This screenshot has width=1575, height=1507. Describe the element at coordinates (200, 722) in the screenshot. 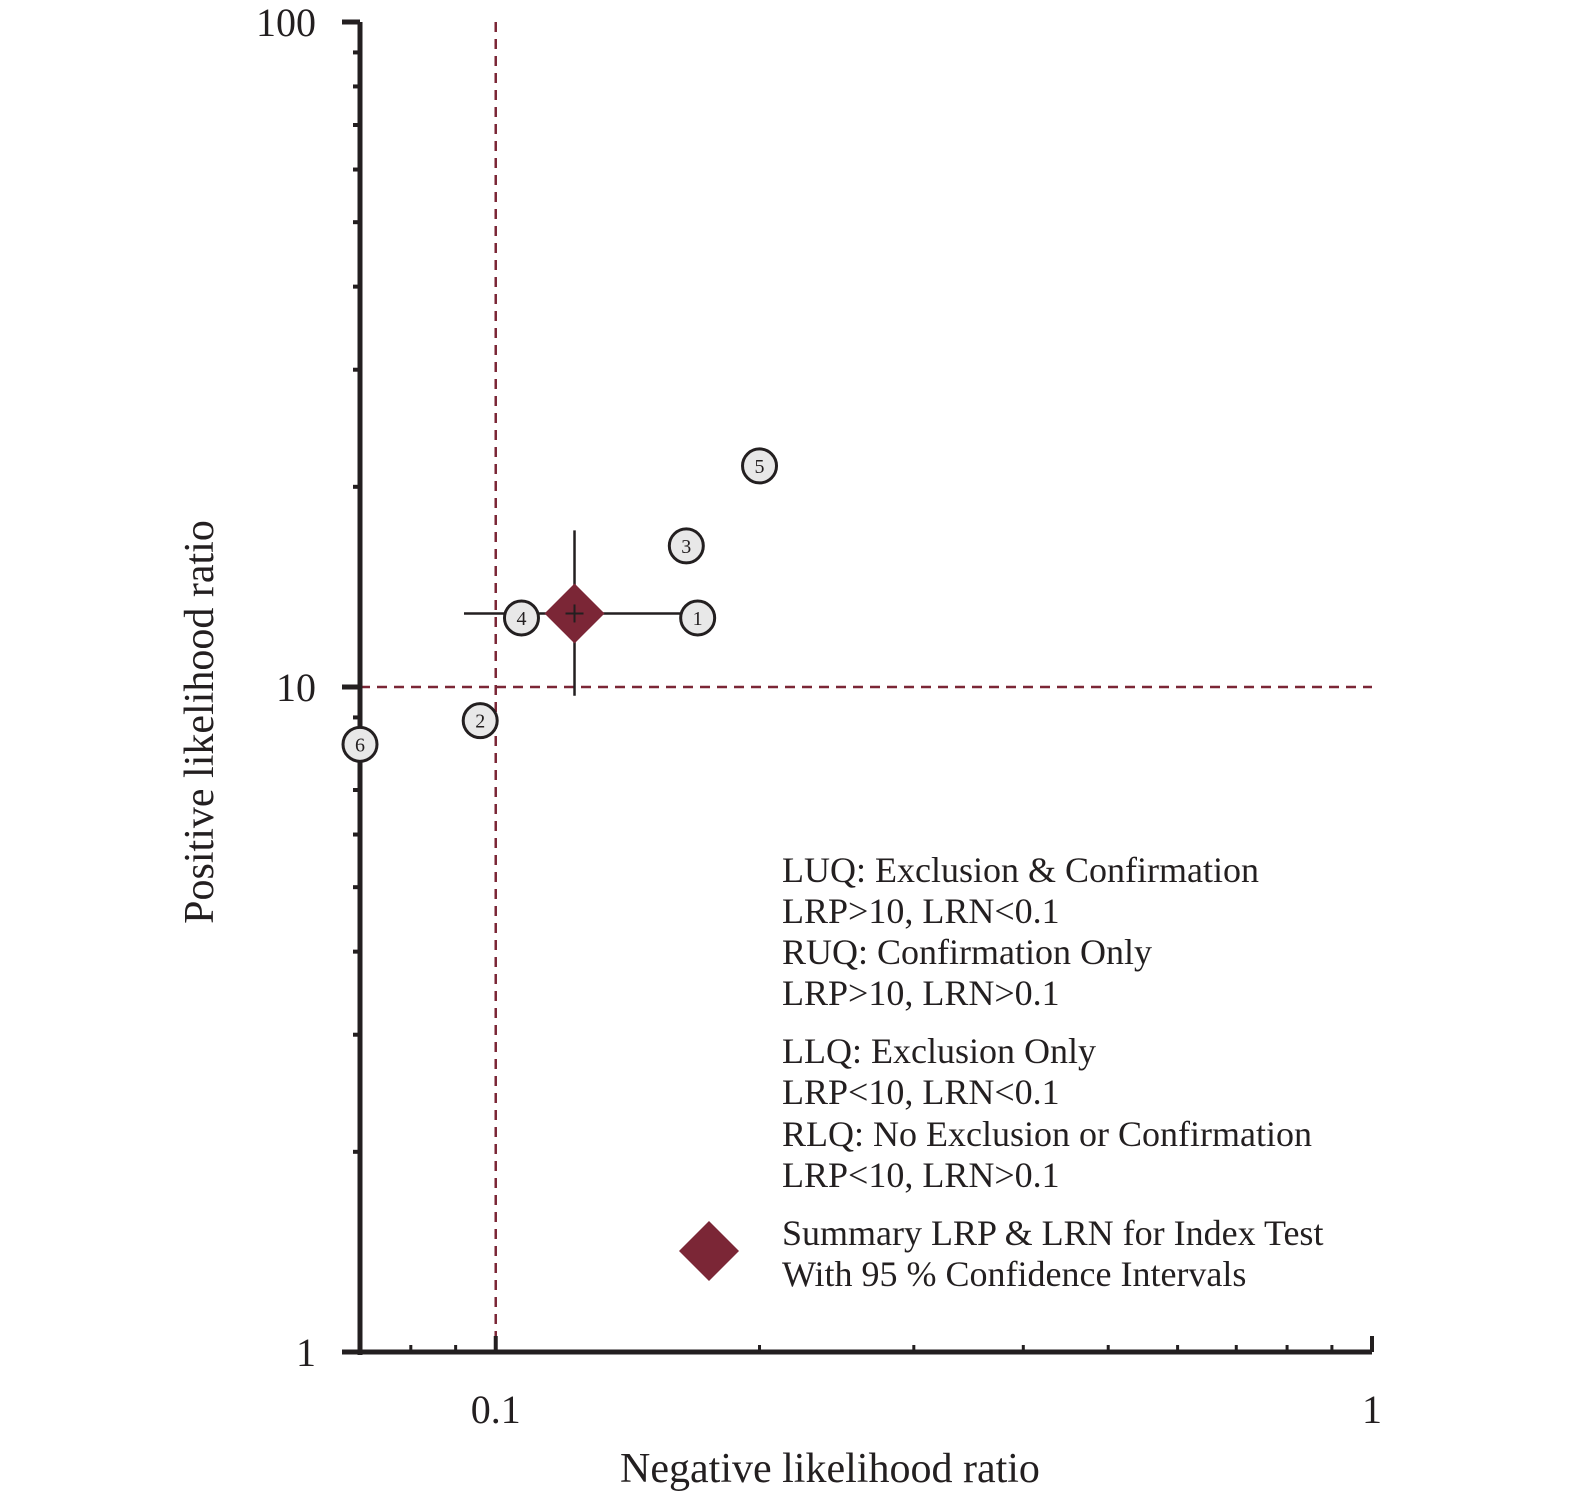

I see `y-axis-title: Positive likelihood ratio` at that location.